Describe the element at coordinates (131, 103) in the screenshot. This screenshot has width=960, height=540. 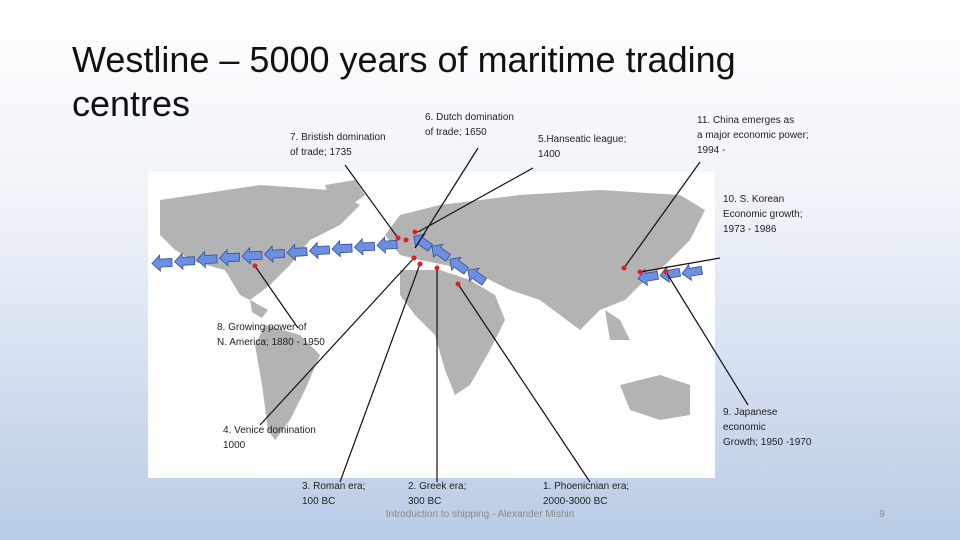
I see `title-line: centres` at that location.